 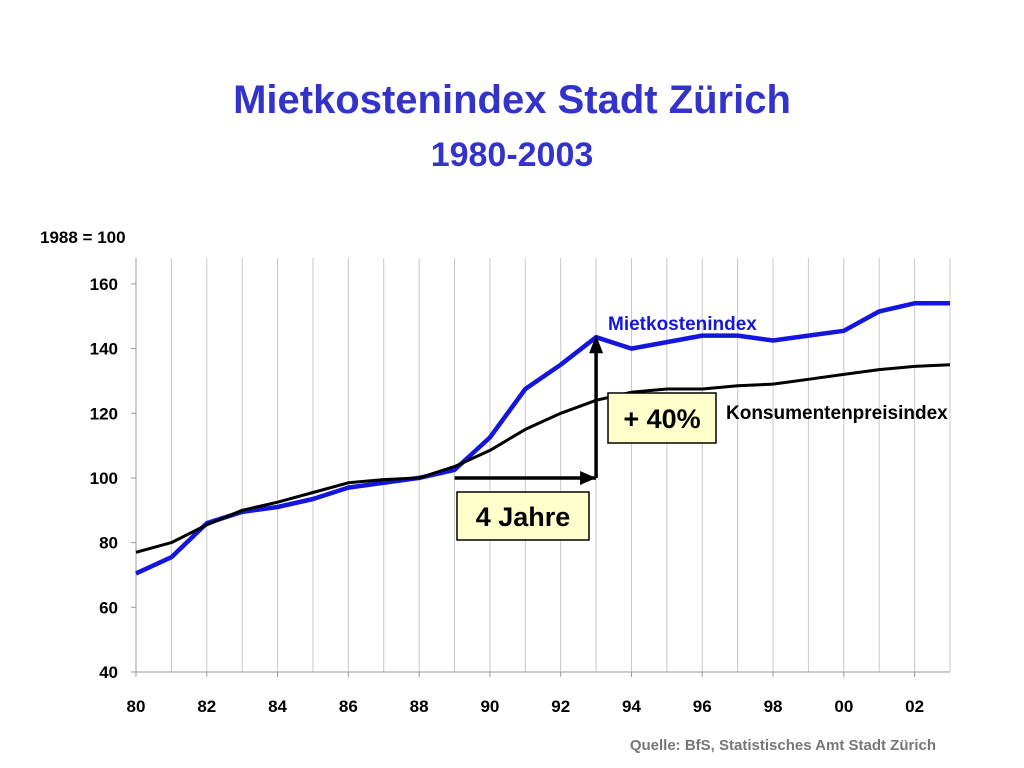 What do you see at coordinates (843, 706) in the screenshot?
I see `x-tick-label: 00` at bounding box center [843, 706].